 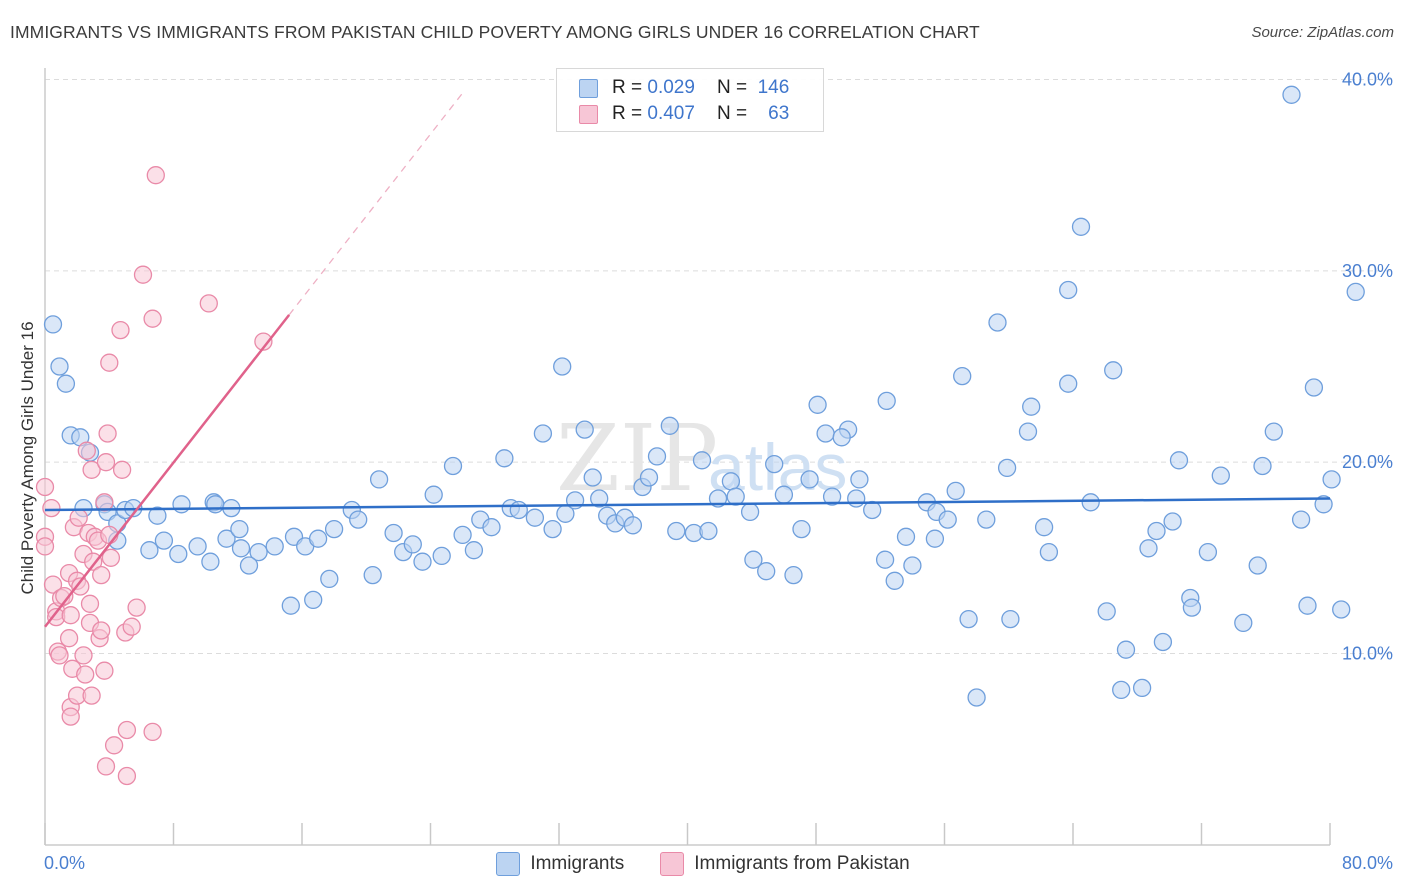 I want to click on legend: Immigrants Immigrants from Pakistan, so click(x=703, y=864).